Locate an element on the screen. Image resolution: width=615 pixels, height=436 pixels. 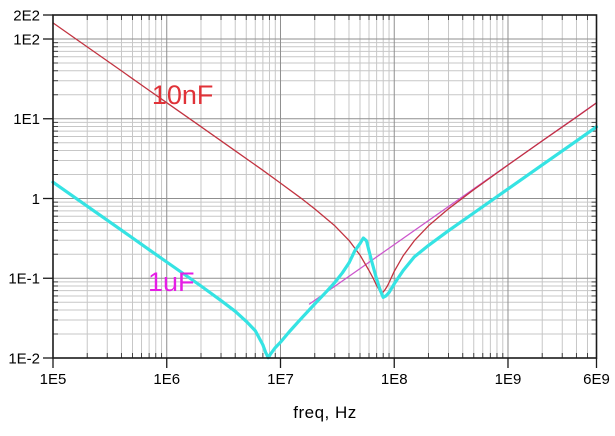
y-tick-label-1: 1 is located at coordinates (36, 199).